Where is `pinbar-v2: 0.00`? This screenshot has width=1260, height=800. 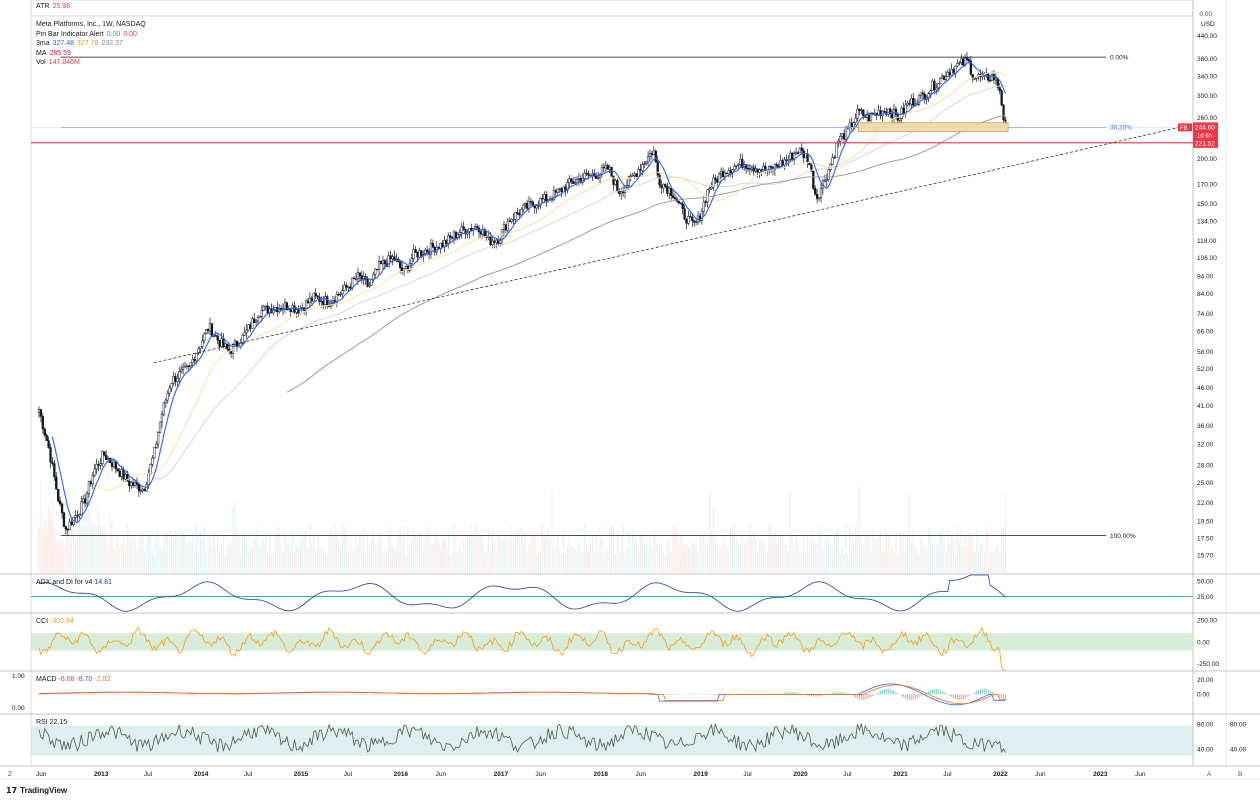 pinbar-v2: 0.00 is located at coordinates (130, 34).